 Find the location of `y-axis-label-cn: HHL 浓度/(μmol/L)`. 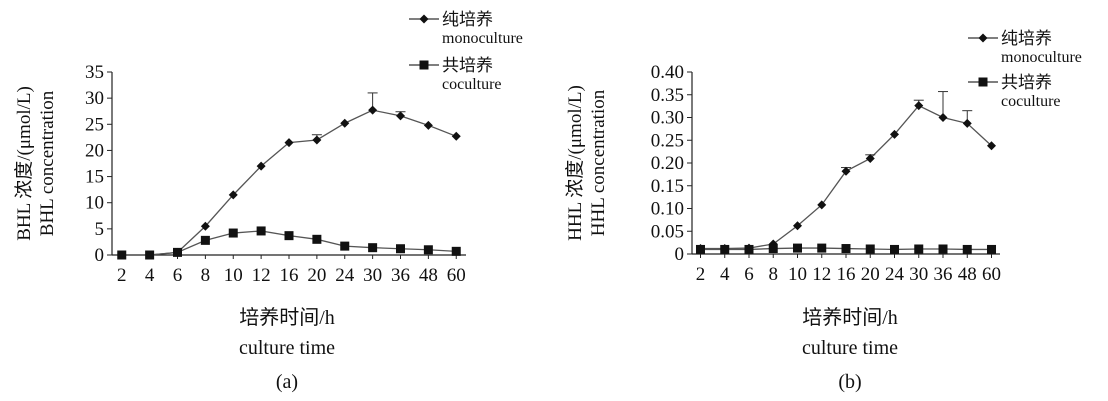

y-axis-label-cn: HHL 浓度/(μmol/L) is located at coordinates (575, 163).